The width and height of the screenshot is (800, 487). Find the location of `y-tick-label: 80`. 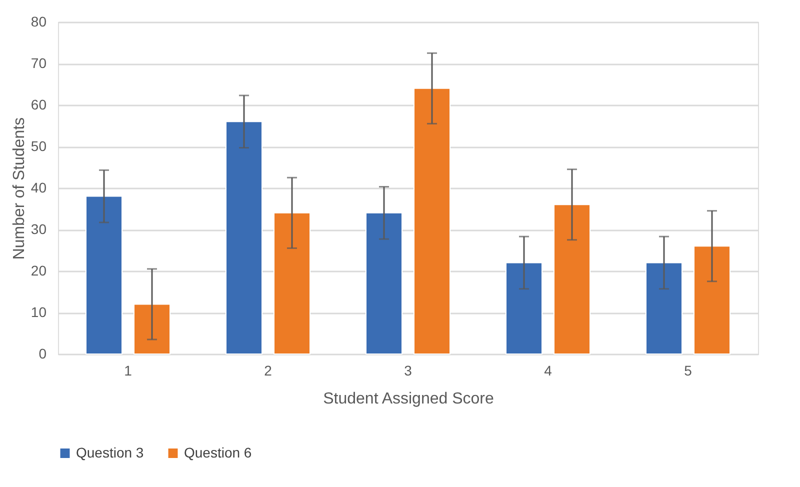

y-tick-label: 80 is located at coordinates (38, 22).